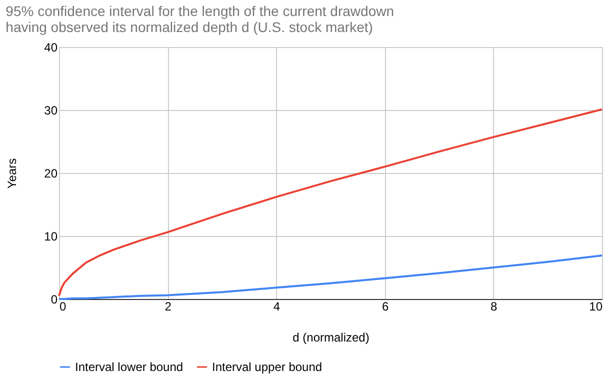 Image resolution: width=608 pixels, height=378 pixels. Describe the element at coordinates (330, 277) in the screenshot. I see `line-series` at that location.